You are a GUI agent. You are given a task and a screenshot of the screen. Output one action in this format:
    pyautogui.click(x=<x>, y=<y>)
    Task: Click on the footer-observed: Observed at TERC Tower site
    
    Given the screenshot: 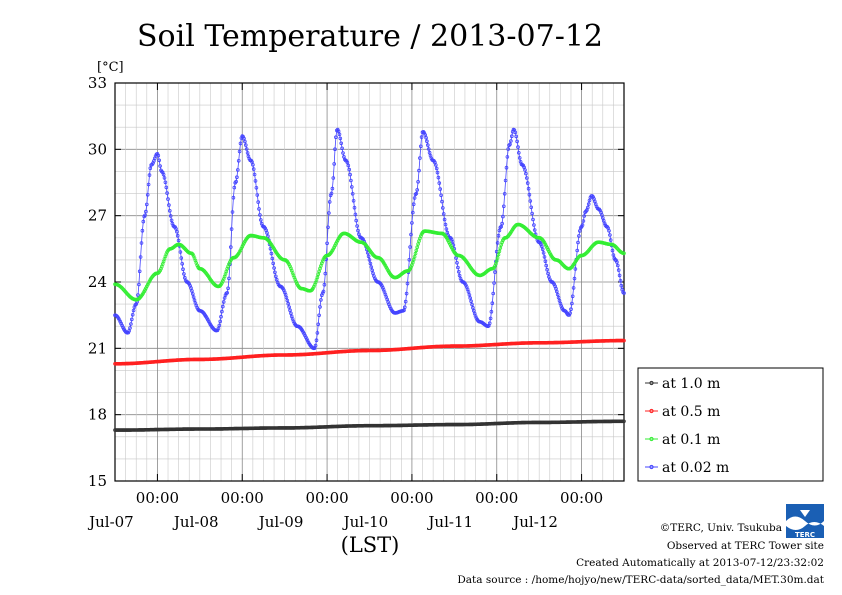 What is the action you would take?
    pyautogui.click(x=745, y=546)
    